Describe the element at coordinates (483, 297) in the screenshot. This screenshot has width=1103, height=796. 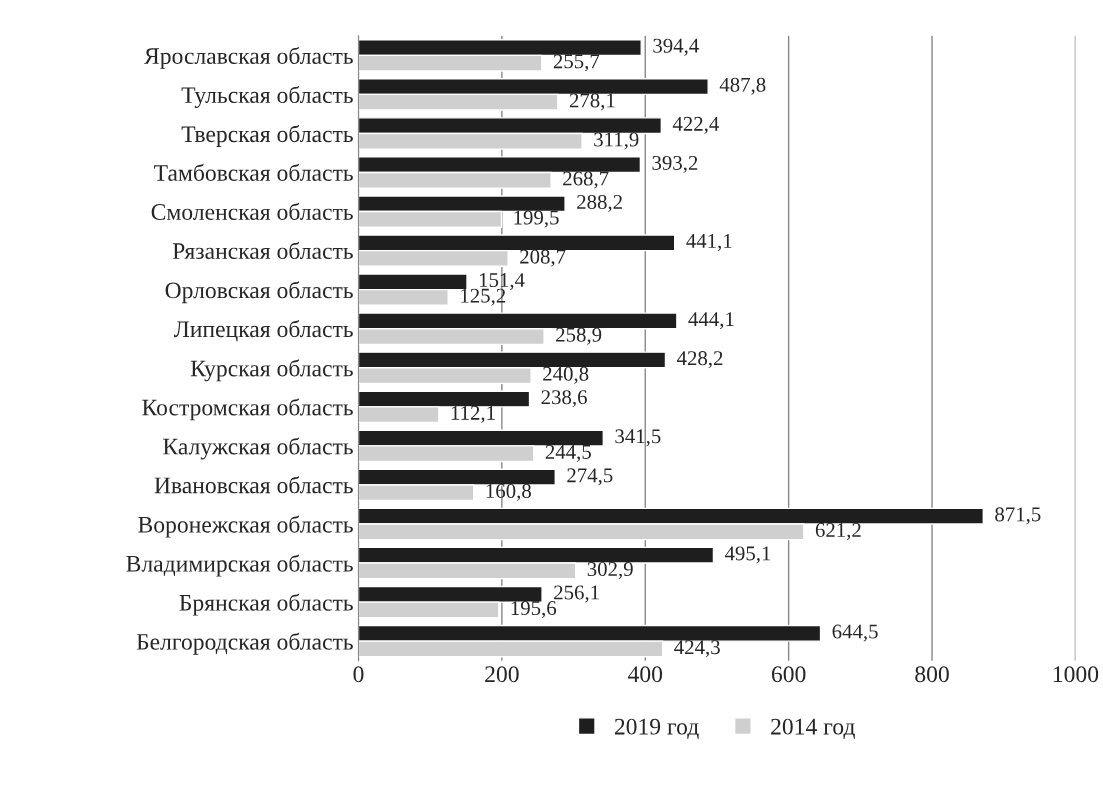
I see `data-label: 125,2` at that location.